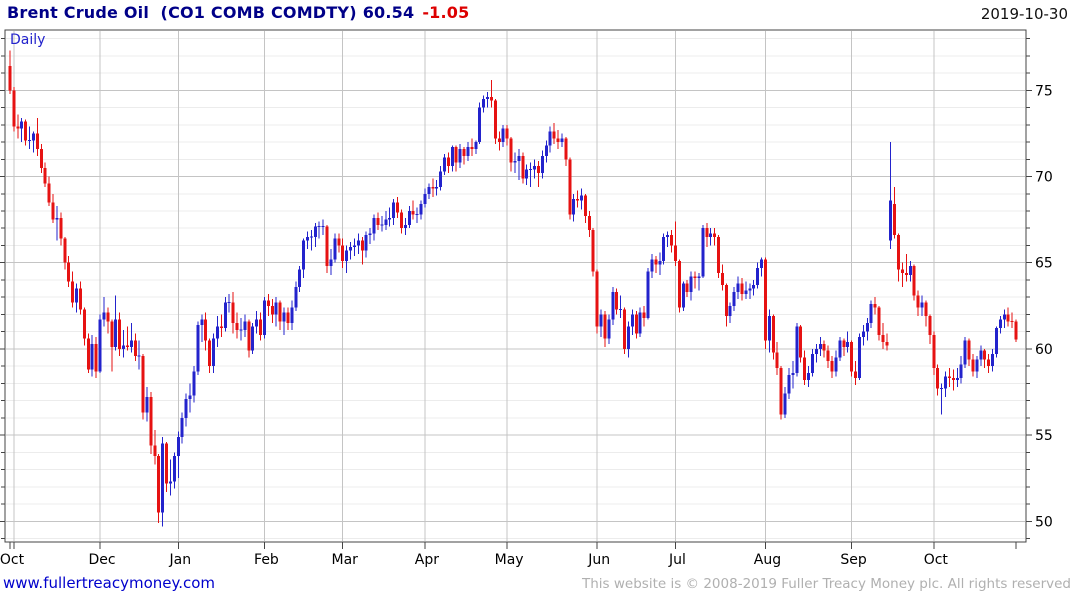 This screenshot has width=1075, height=600. I want to click on x-axis-label: Feb, so click(266, 560).